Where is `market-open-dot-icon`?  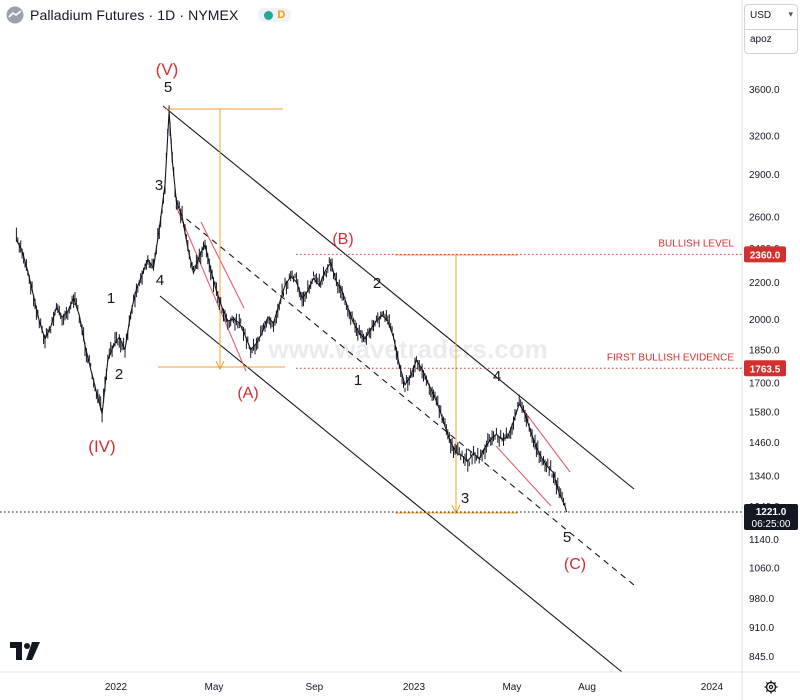
market-open-dot-icon is located at coordinates (269, 15).